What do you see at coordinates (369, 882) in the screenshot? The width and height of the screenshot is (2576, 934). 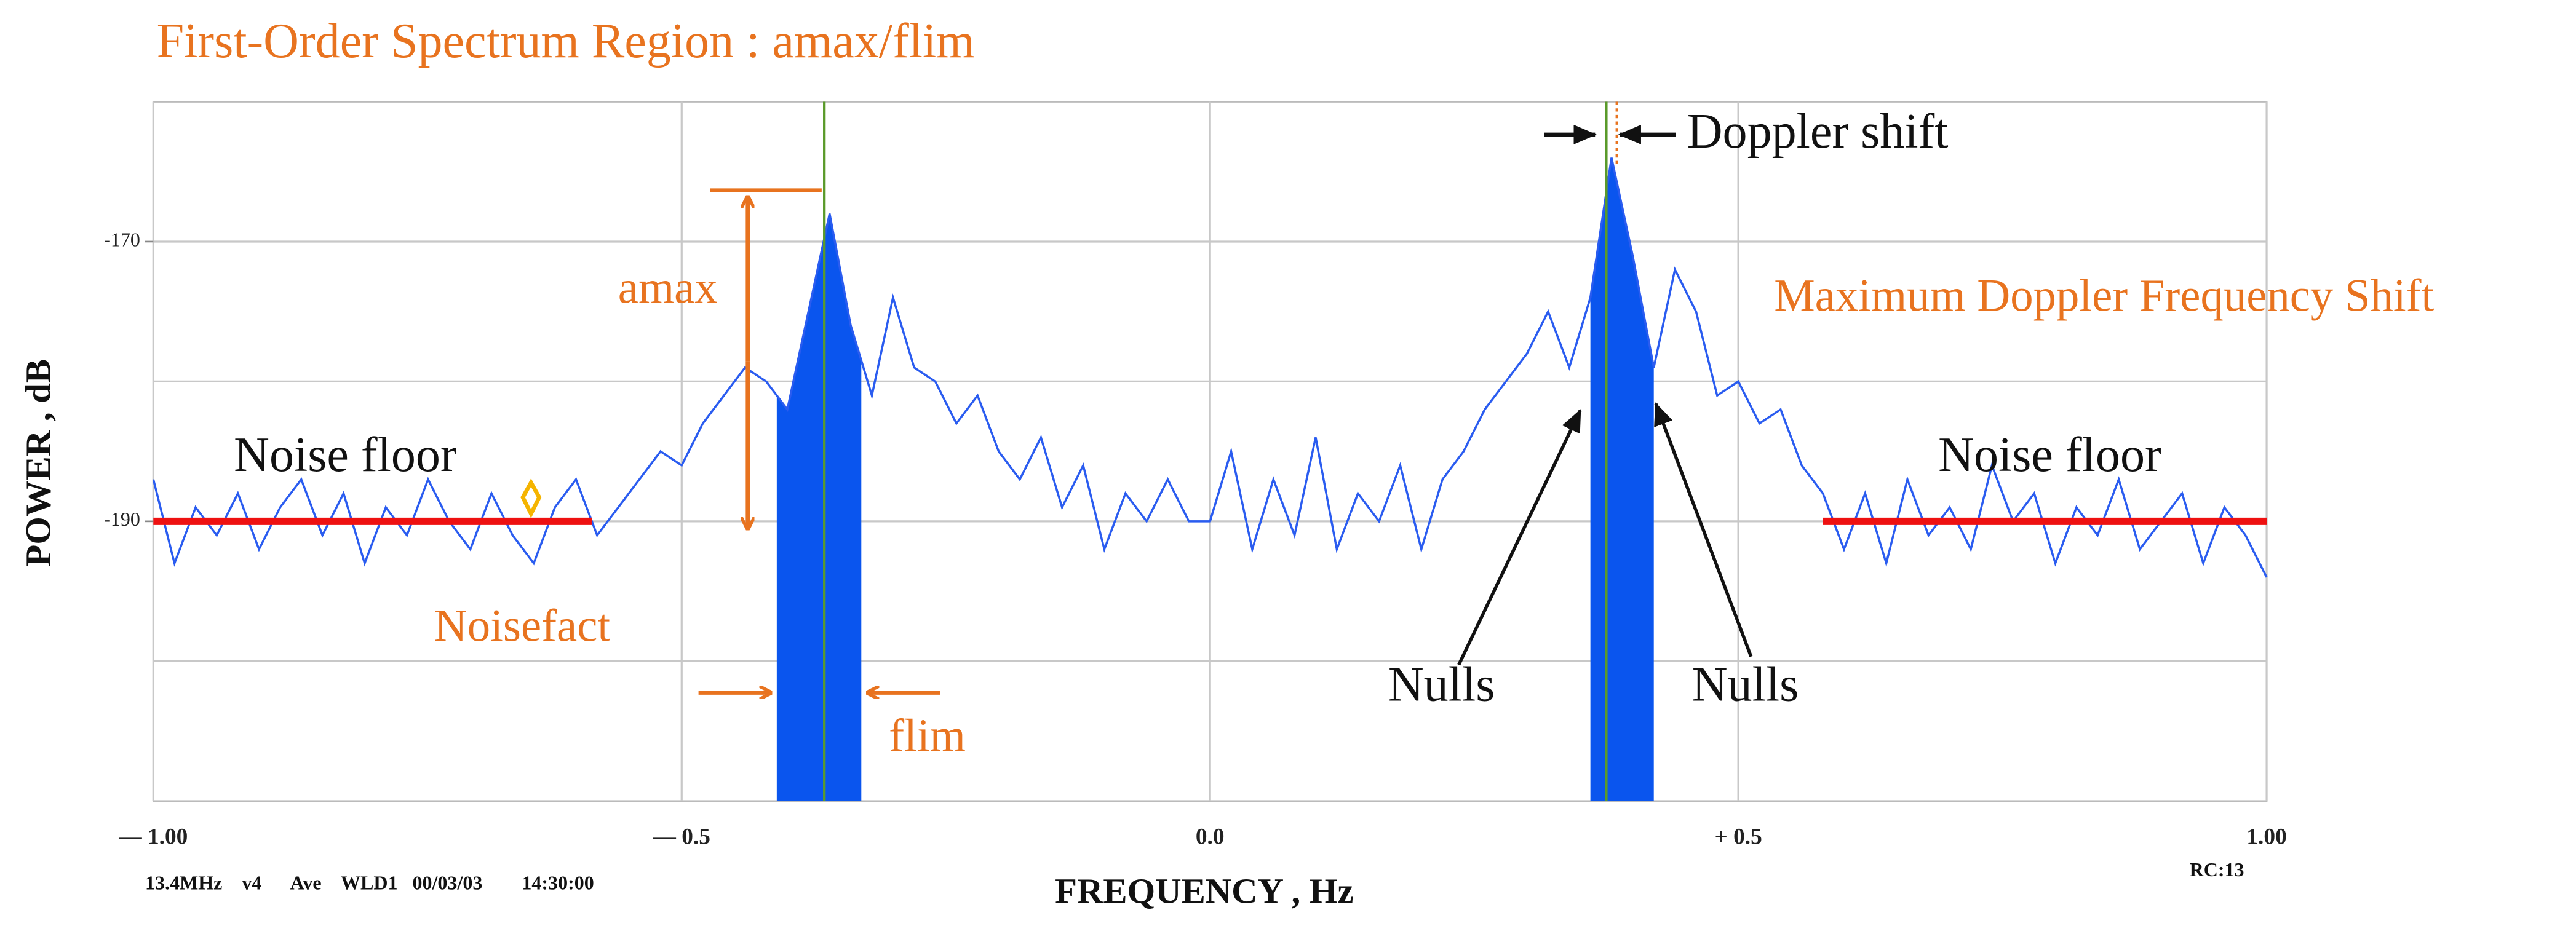 I see `footer-info: 13.4MHz v4 Ave WLD1 00/03/03 14:30:00` at bounding box center [369, 882].